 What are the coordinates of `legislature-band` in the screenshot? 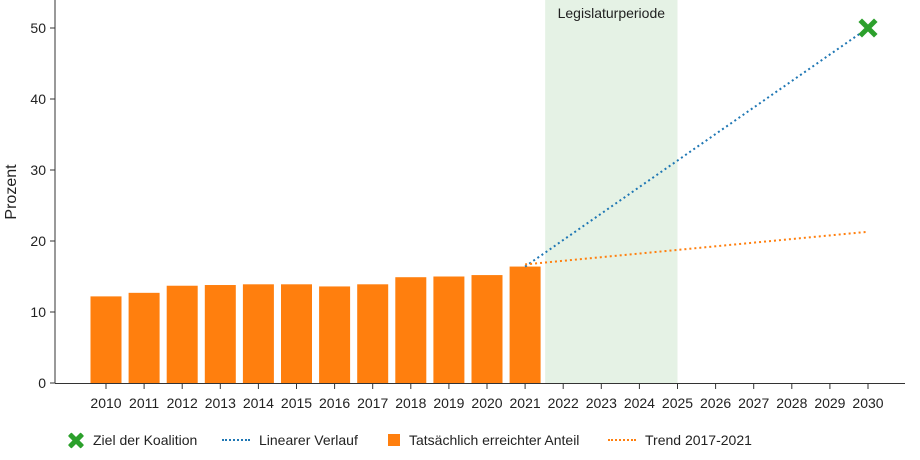 It's located at (611, 191).